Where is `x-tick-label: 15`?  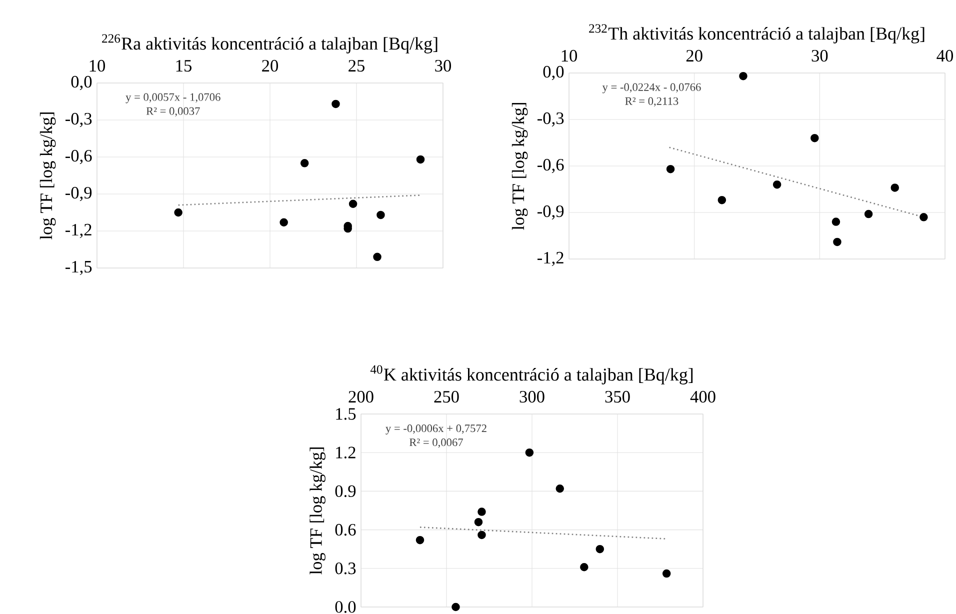 x-tick-label: 15 is located at coordinates (184, 66).